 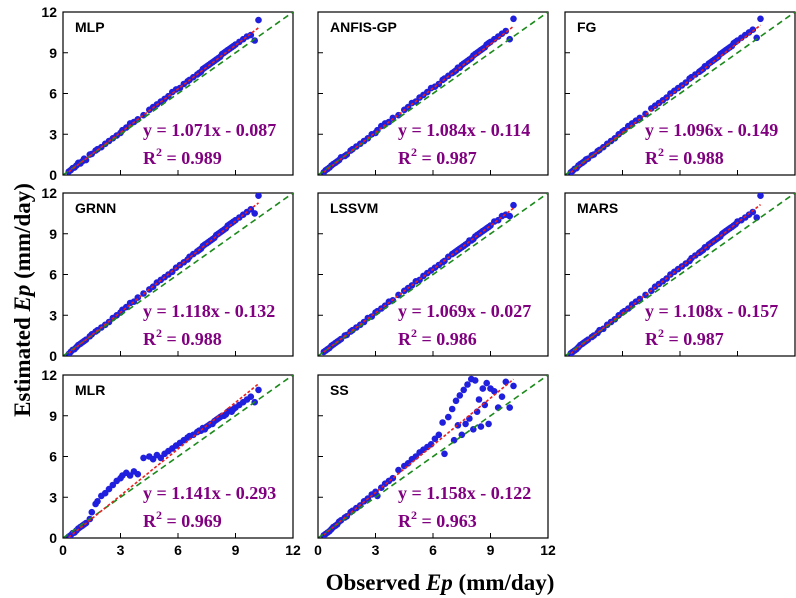 What do you see at coordinates (178, 550) in the screenshot?
I see `x-tick-label: 6` at bounding box center [178, 550].